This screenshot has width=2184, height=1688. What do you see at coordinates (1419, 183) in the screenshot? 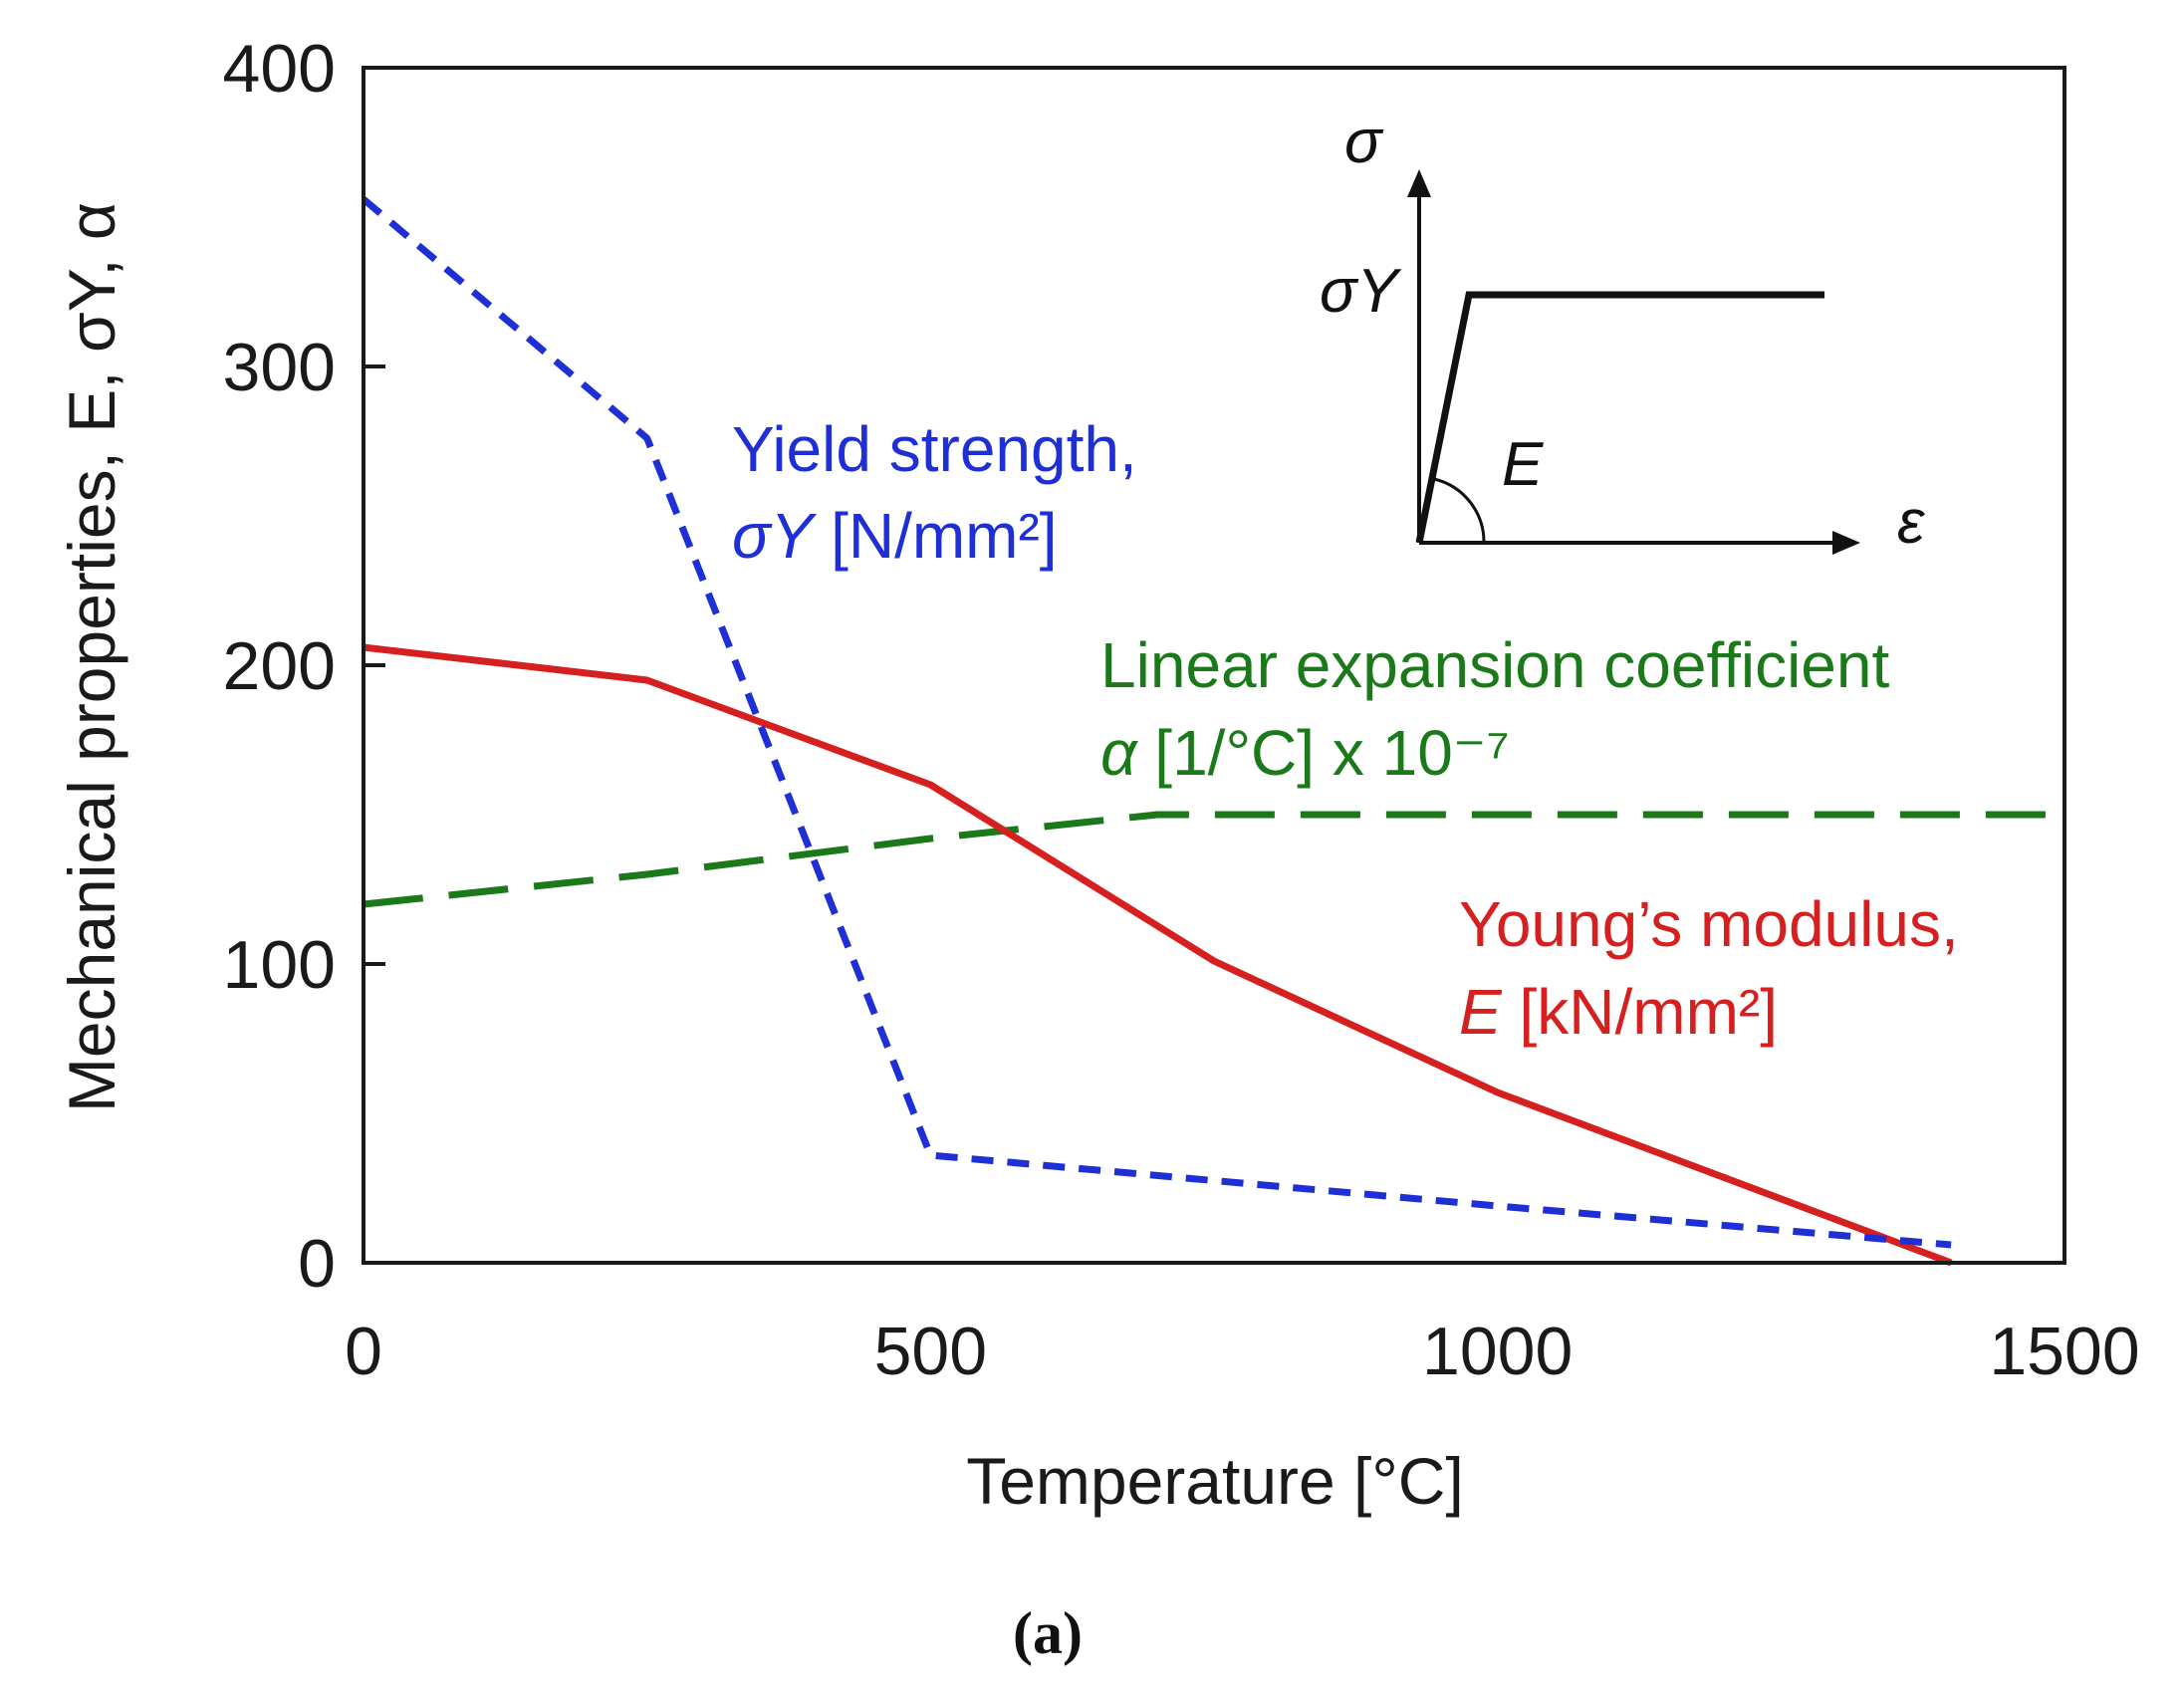
I see `inset-y-arrowhead` at bounding box center [1419, 183].